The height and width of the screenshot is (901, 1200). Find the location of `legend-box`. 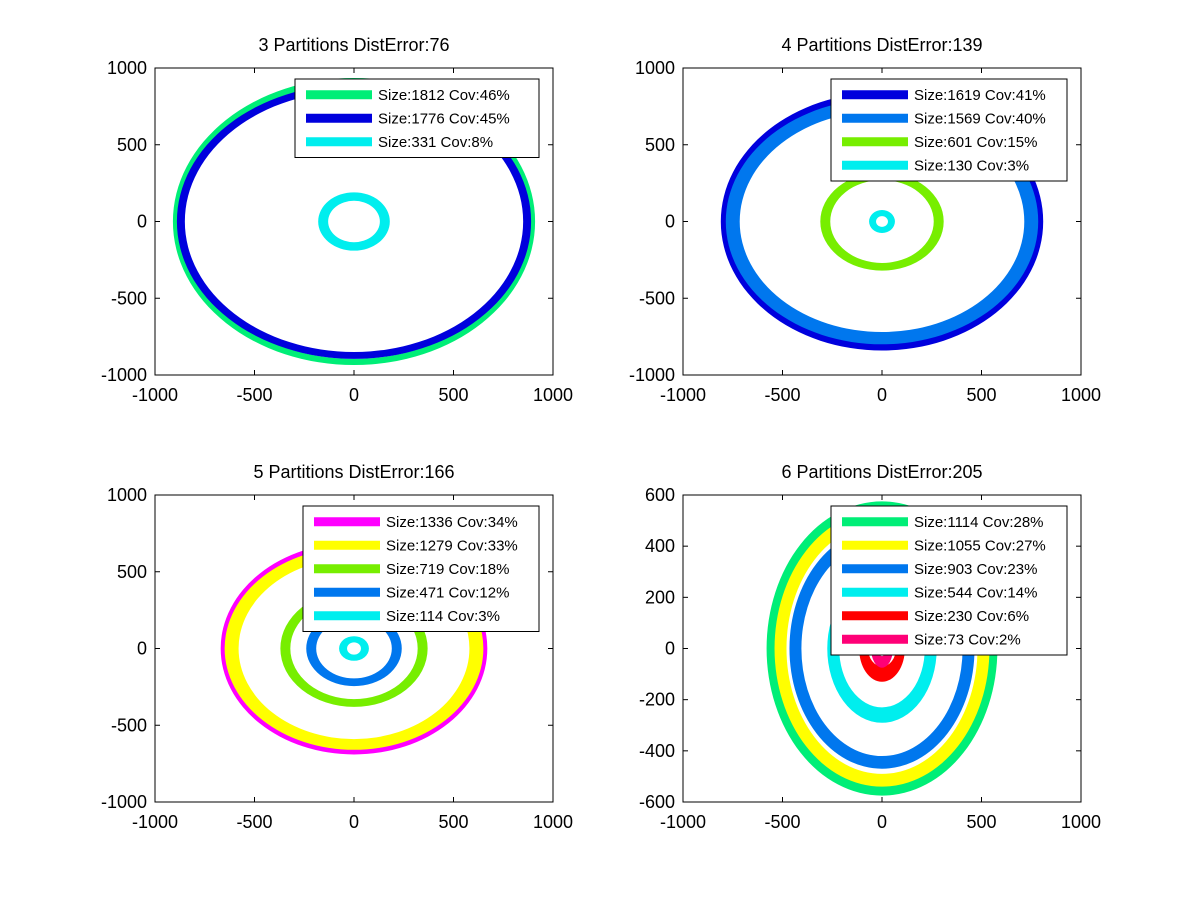

legend-box is located at coordinates (949, 580).